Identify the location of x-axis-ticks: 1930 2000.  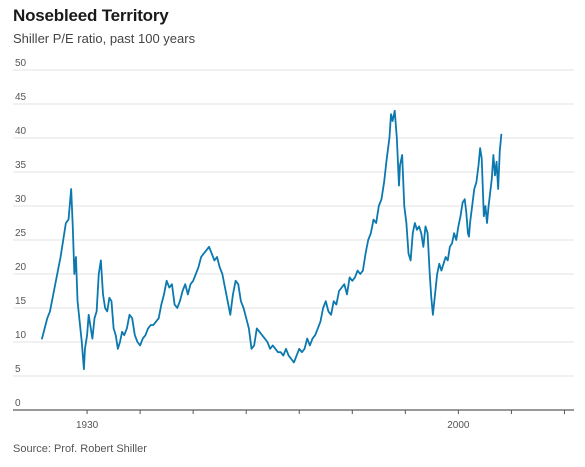
(320, 420).